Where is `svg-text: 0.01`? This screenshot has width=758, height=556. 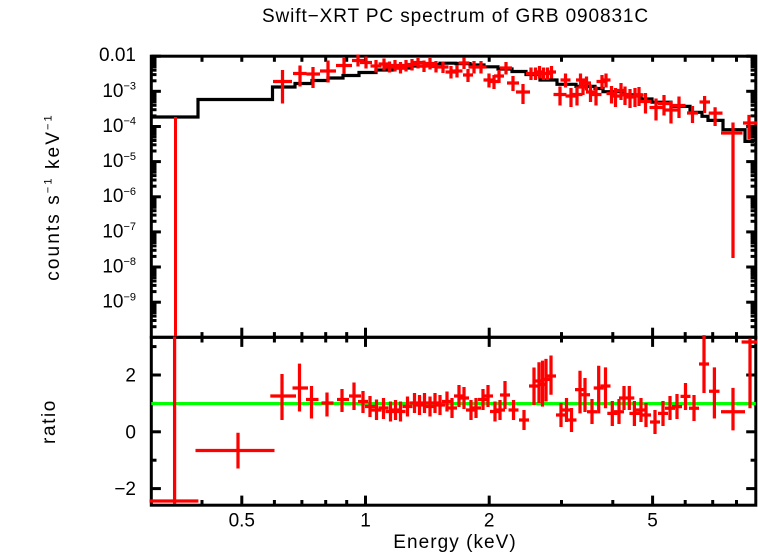 svg-text: 0.01 is located at coordinates (117, 55).